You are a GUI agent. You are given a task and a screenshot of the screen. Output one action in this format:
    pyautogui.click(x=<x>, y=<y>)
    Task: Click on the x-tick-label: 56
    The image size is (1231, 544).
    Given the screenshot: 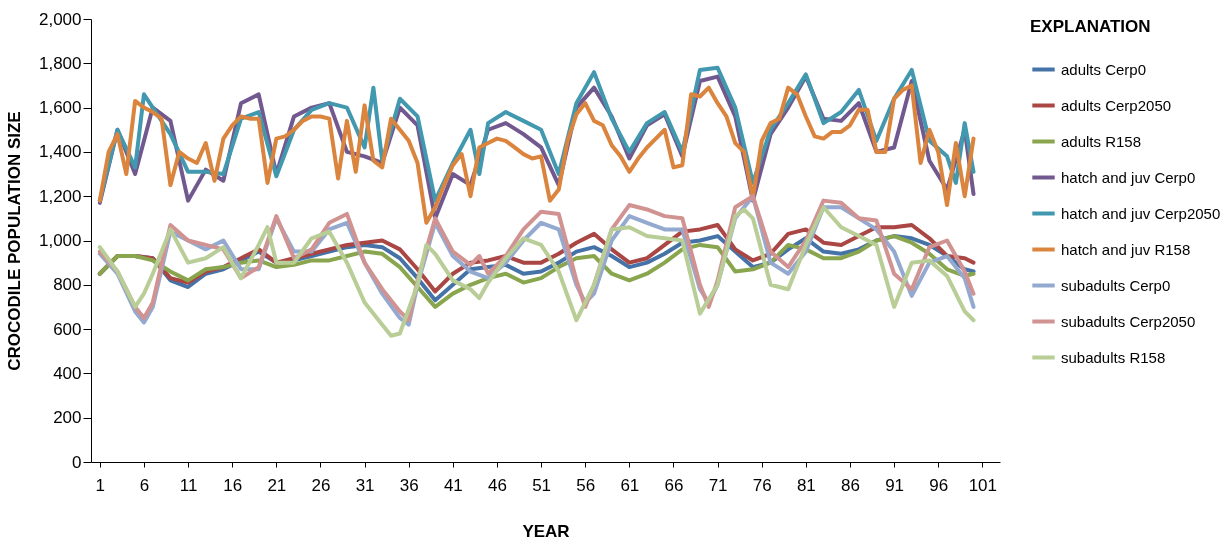 What is the action you would take?
    pyautogui.click(x=586, y=485)
    